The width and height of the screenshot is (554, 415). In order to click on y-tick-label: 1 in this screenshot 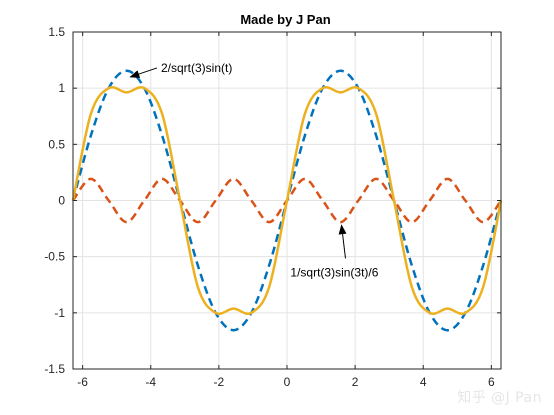, I will do `click(61, 88)`.